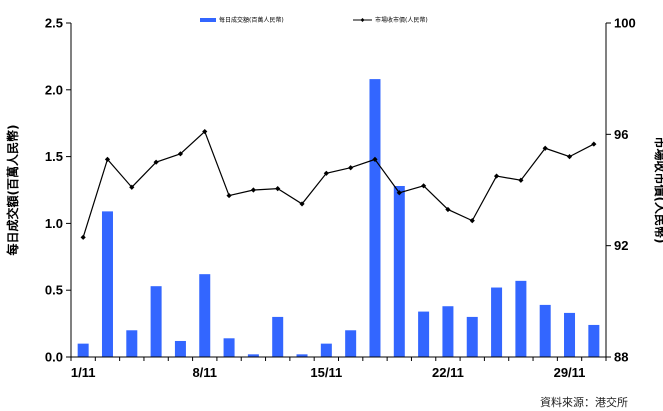 This screenshot has width=663, height=411. Describe the element at coordinates (621, 357) in the screenshot. I see `right-tick-label: 88` at that location.